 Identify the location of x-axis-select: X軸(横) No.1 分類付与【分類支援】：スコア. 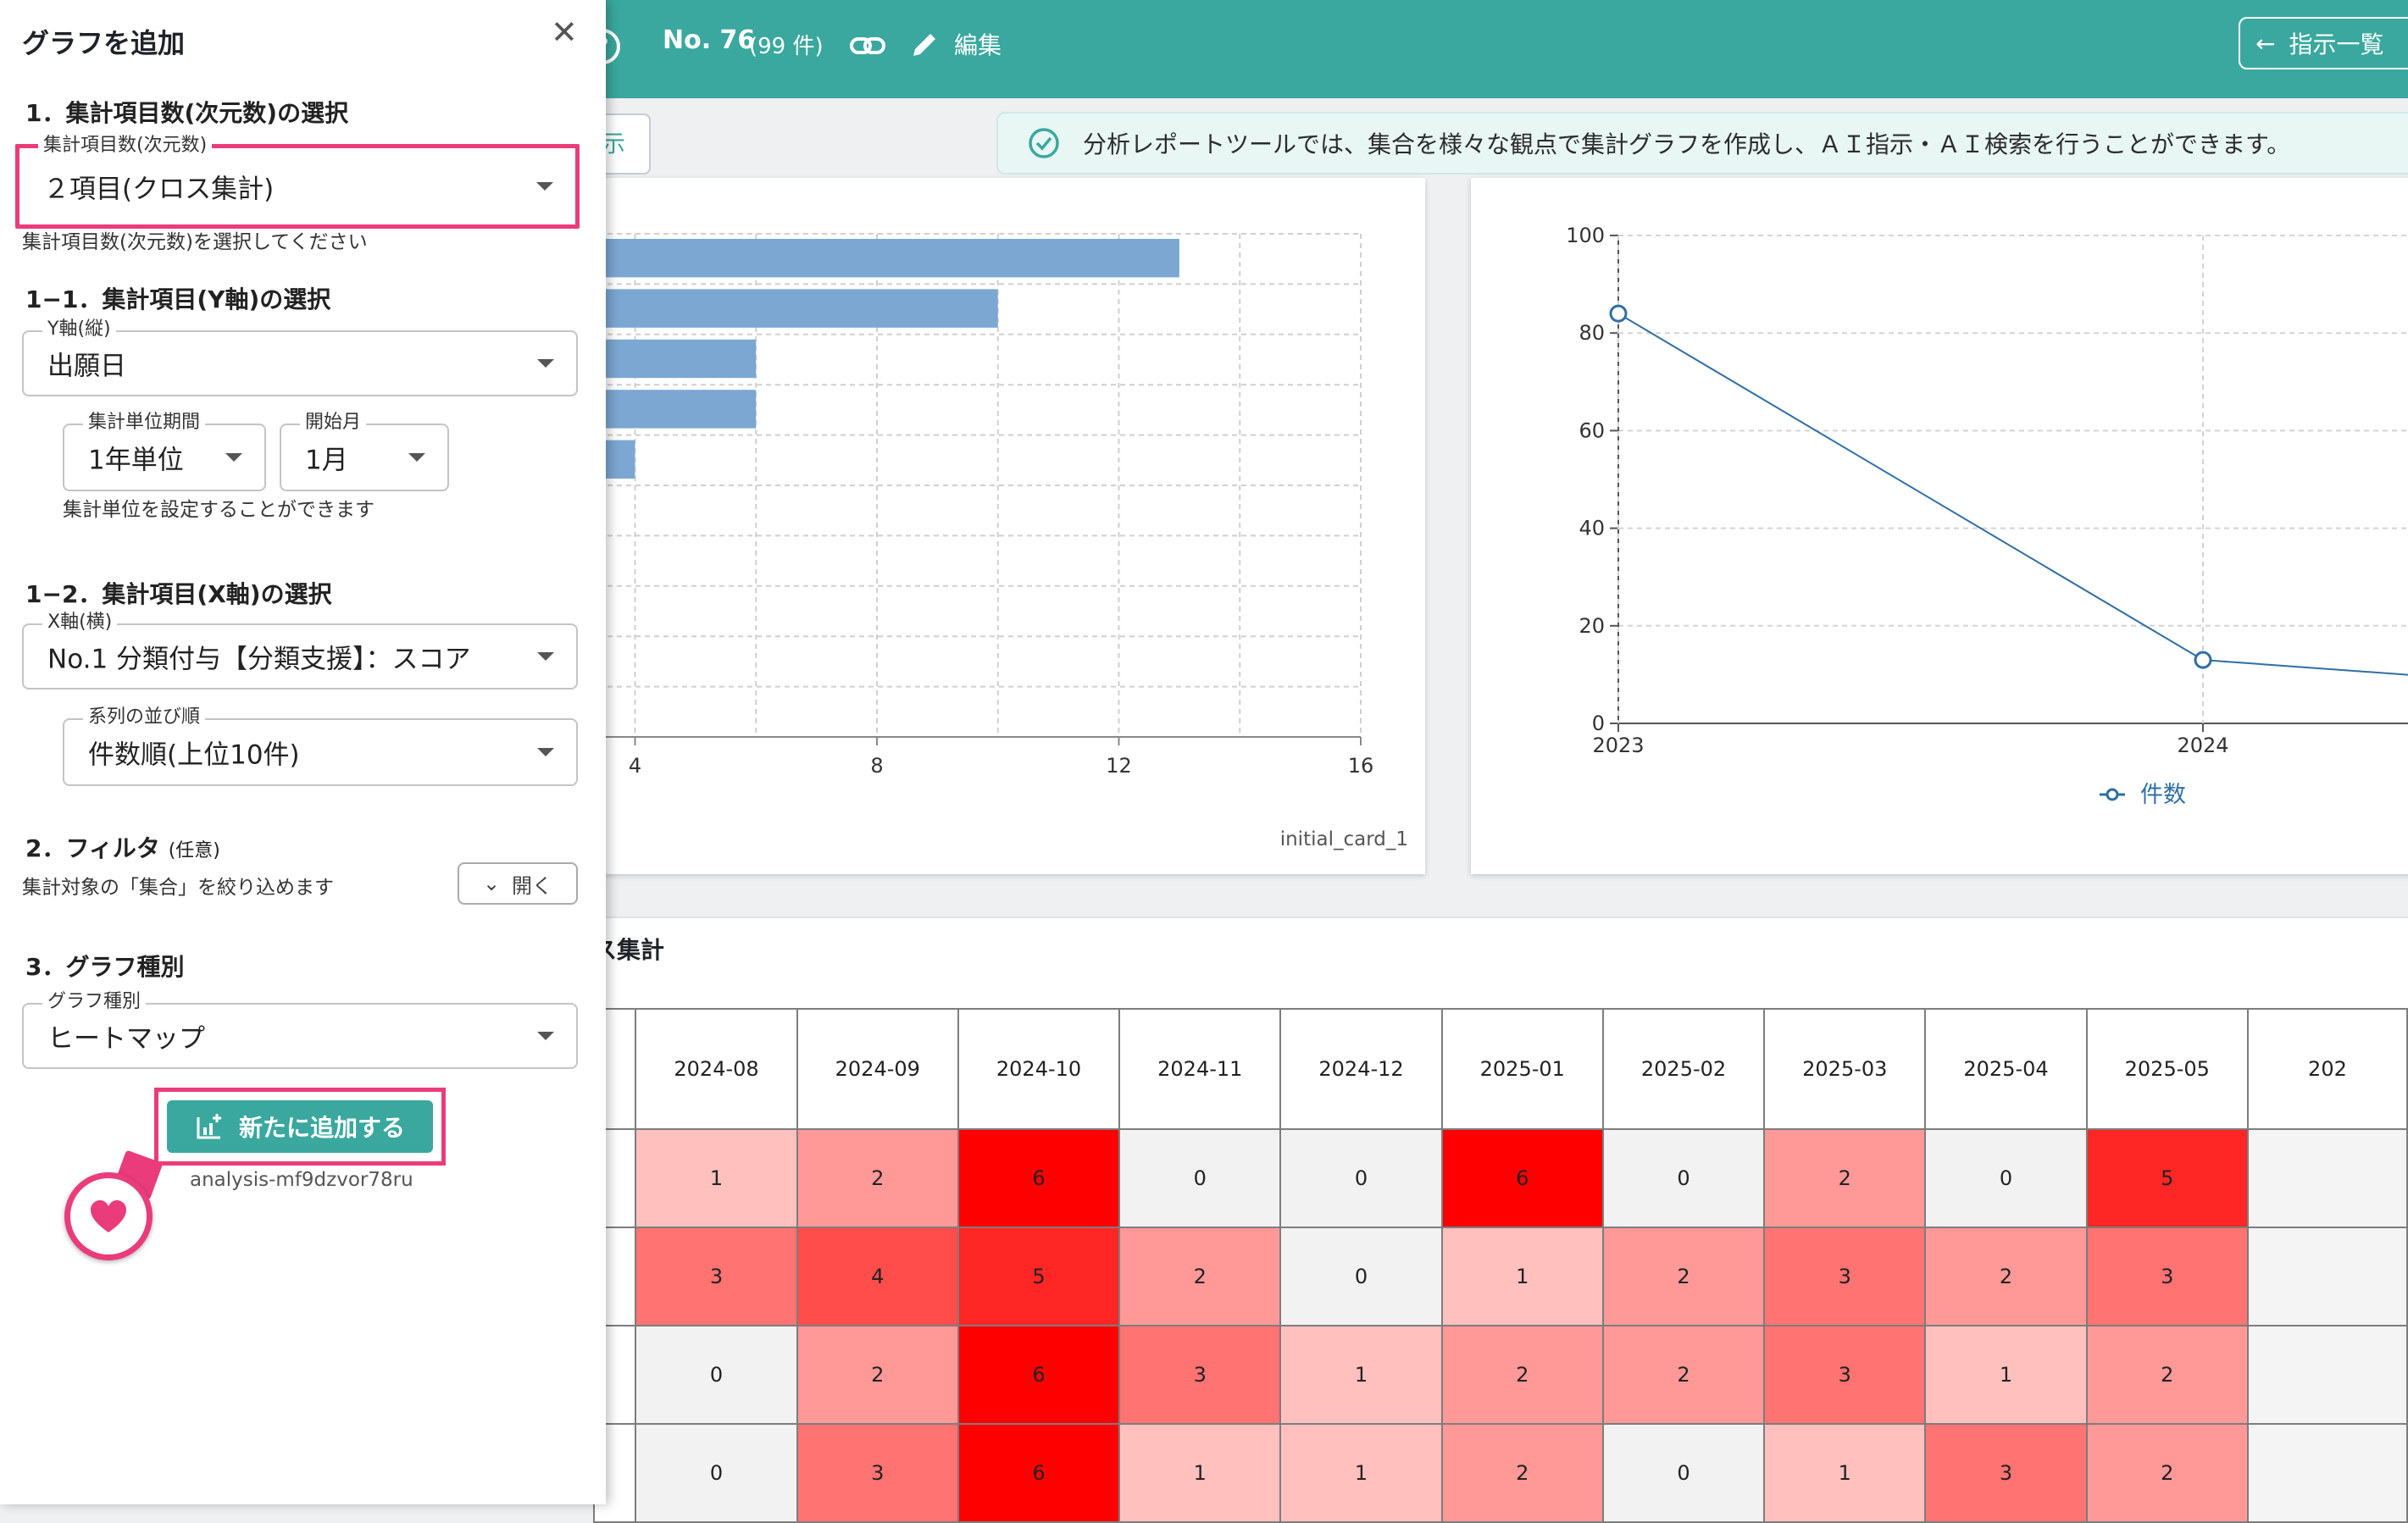
(300, 651).